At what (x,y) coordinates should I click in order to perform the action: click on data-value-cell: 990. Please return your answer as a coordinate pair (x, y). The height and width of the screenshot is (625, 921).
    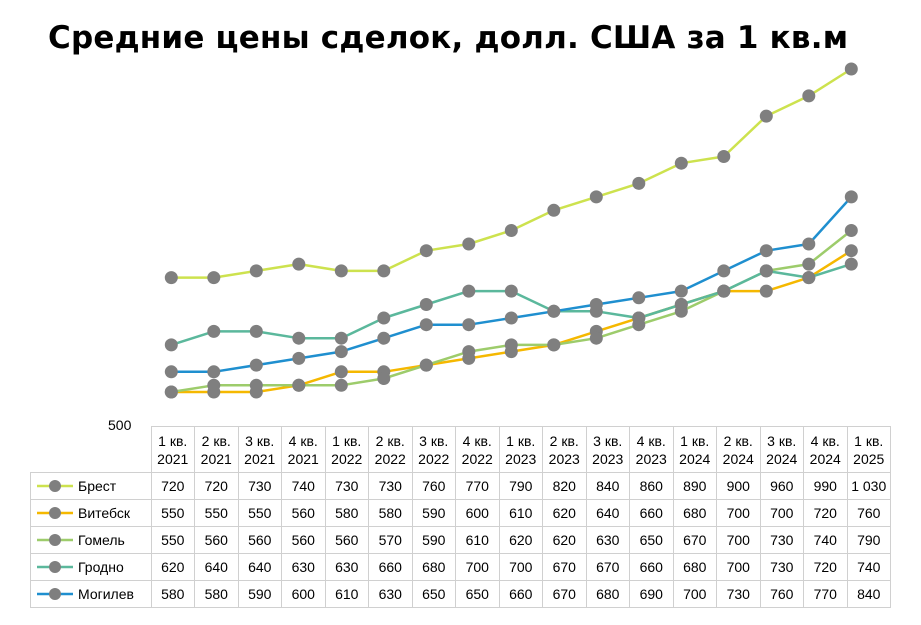
    Looking at the image, I should click on (825, 486).